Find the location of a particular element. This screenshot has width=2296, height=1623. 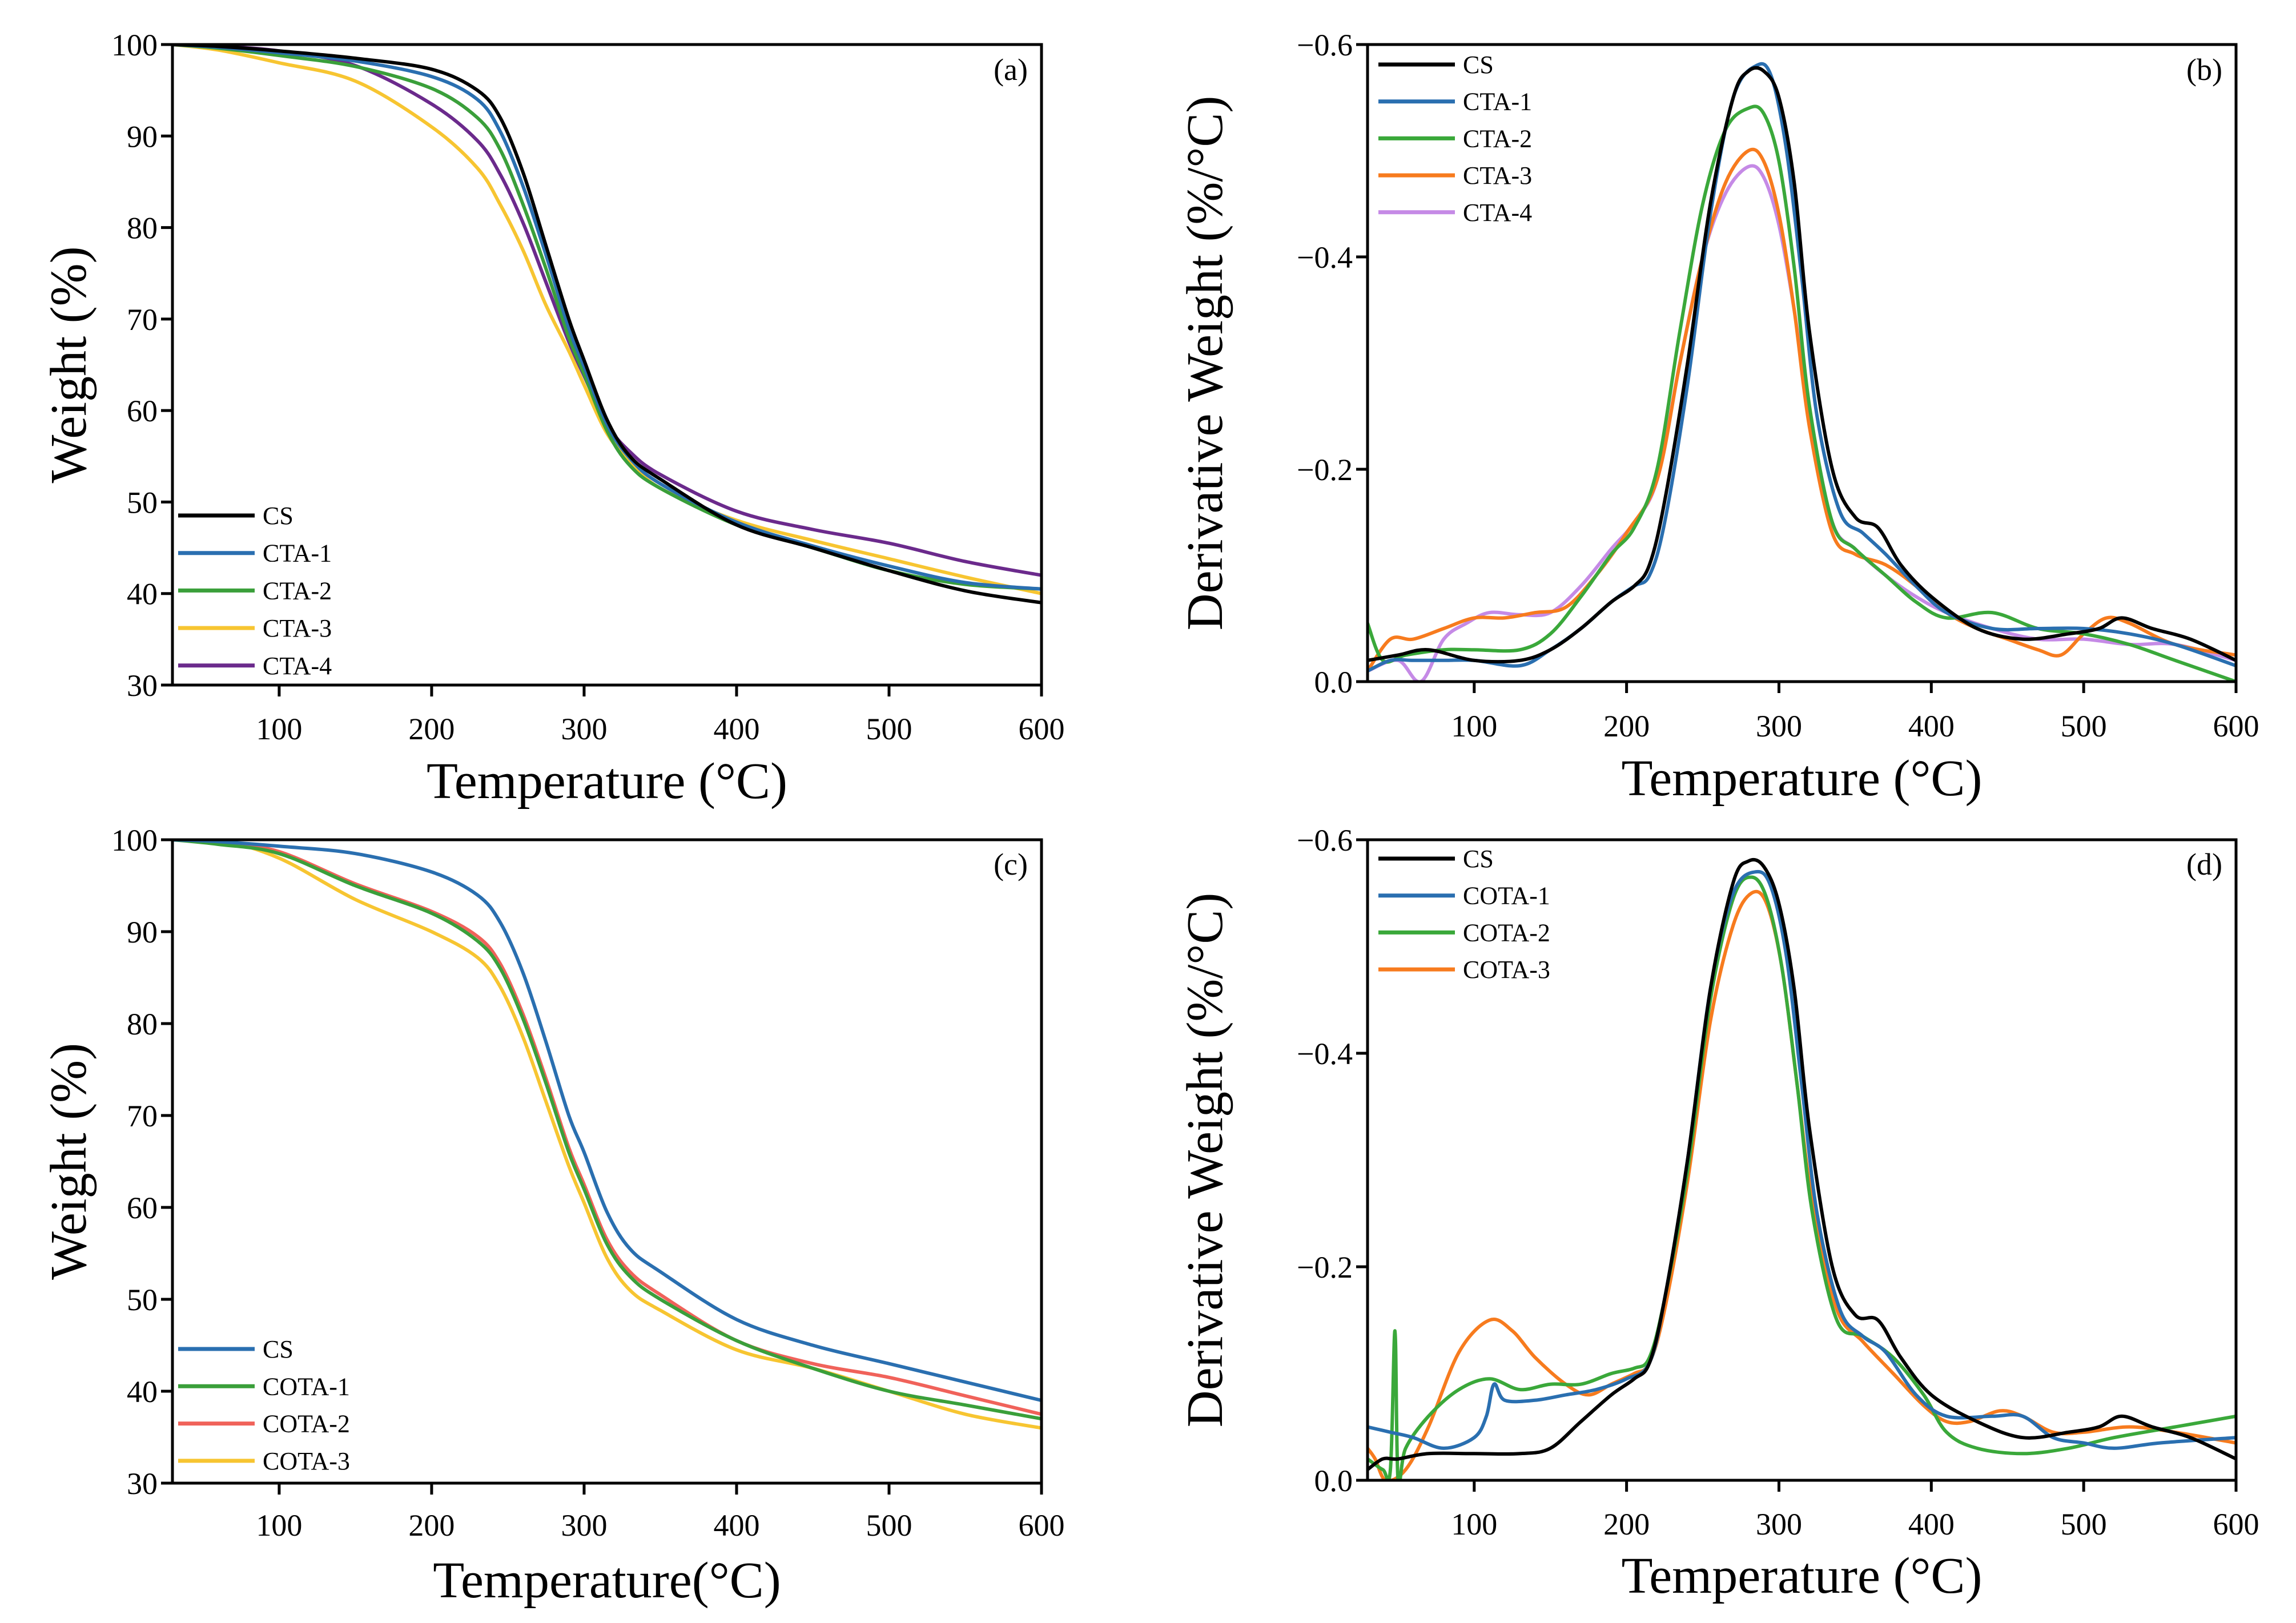

panel-b-x-tick-label: 500 is located at coordinates (2084, 726).